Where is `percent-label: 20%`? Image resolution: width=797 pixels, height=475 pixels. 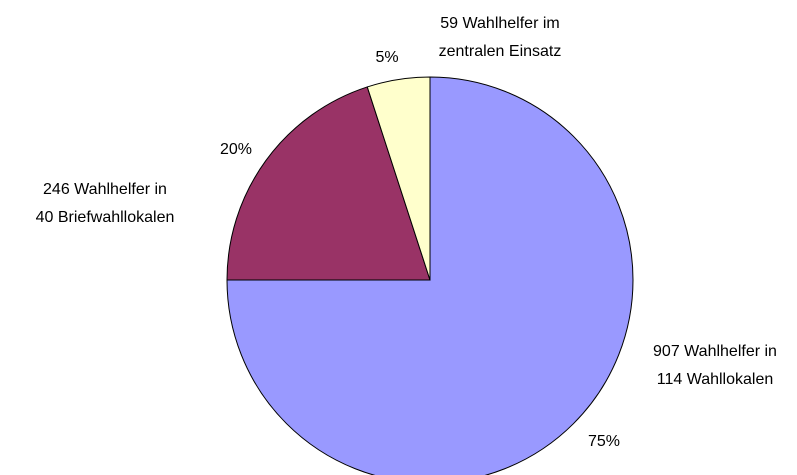
percent-label: 20% is located at coordinates (236, 149).